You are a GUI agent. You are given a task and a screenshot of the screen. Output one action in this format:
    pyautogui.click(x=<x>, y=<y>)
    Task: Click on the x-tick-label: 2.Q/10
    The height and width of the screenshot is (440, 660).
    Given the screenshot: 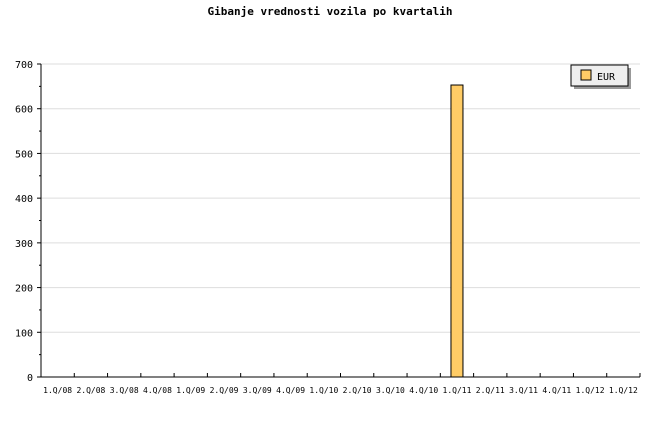 What is the action you would take?
    pyautogui.click(x=357, y=390)
    